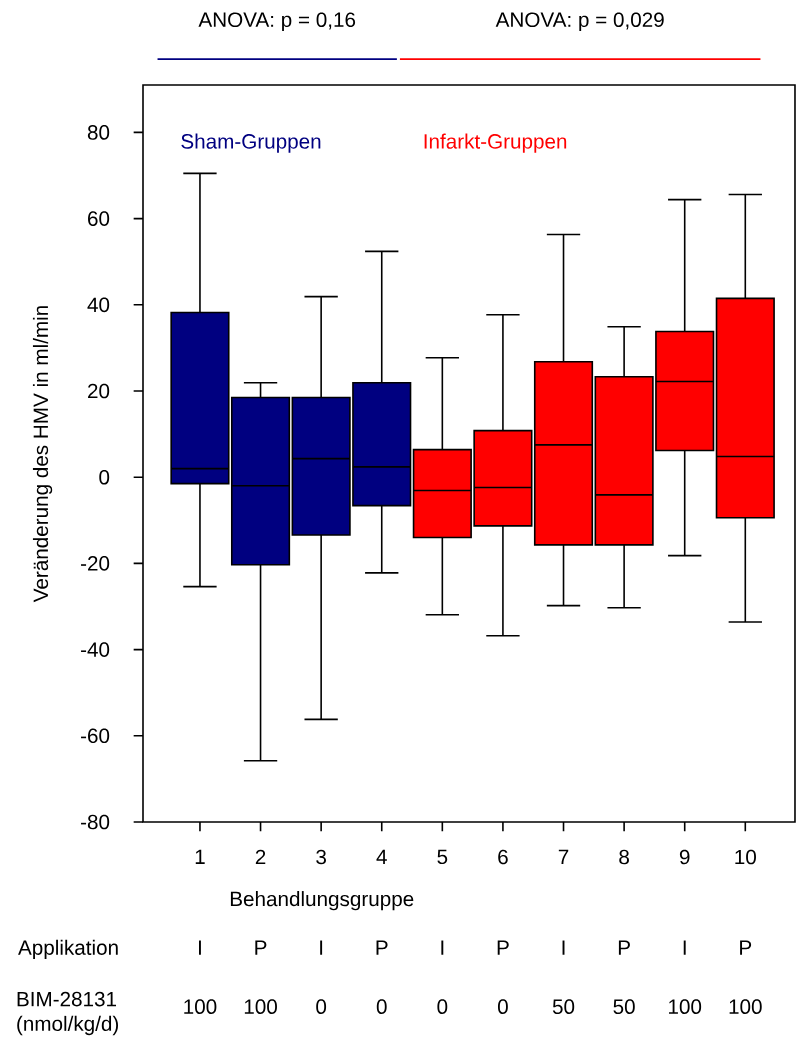  Describe the element at coordinates (277, 22) in the screenshot. I see `text: ANOVA: p = 0,16` at that location.